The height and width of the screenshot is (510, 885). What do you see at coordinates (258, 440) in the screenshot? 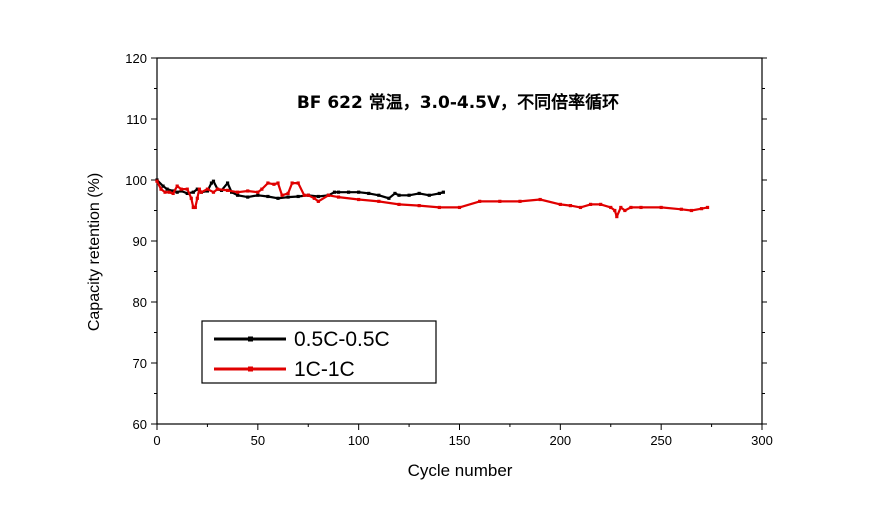
I see `x-tick-label: 50` at bounding box center [258, 440].